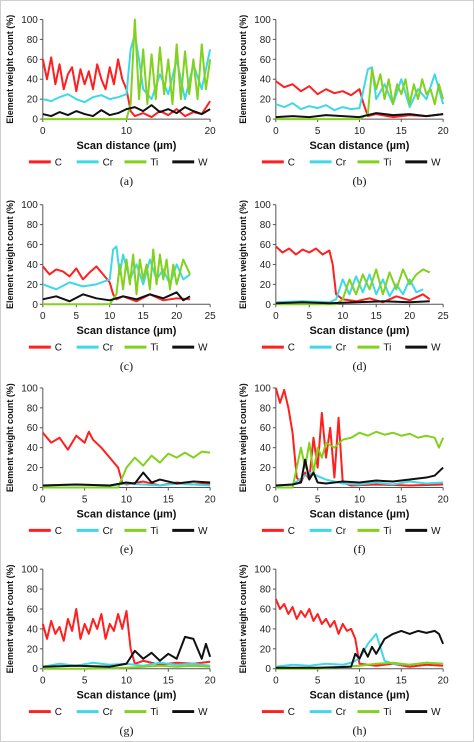 The height and width of the screenshot is (742, 474). Describe the element at coordinates (126, 181) in the screenshot. I see `panel-caption: (a)` at that location.